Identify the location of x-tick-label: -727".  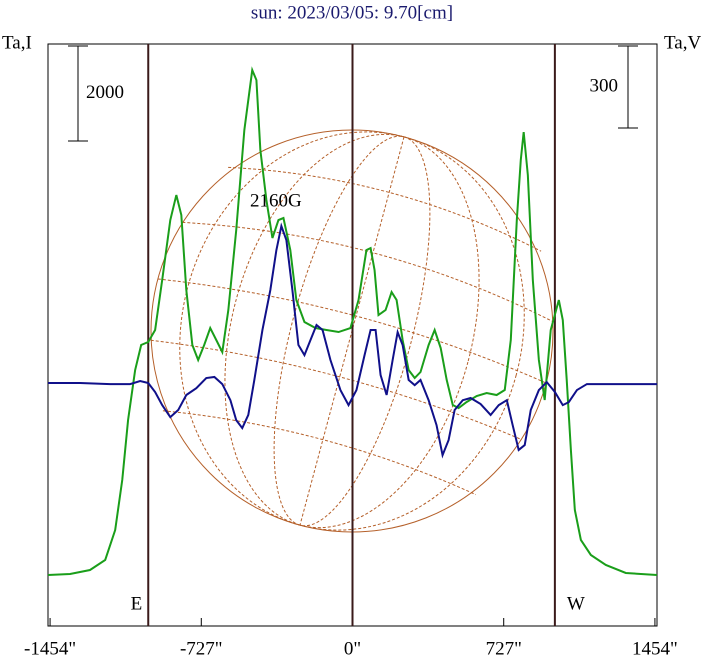
(201, 648).